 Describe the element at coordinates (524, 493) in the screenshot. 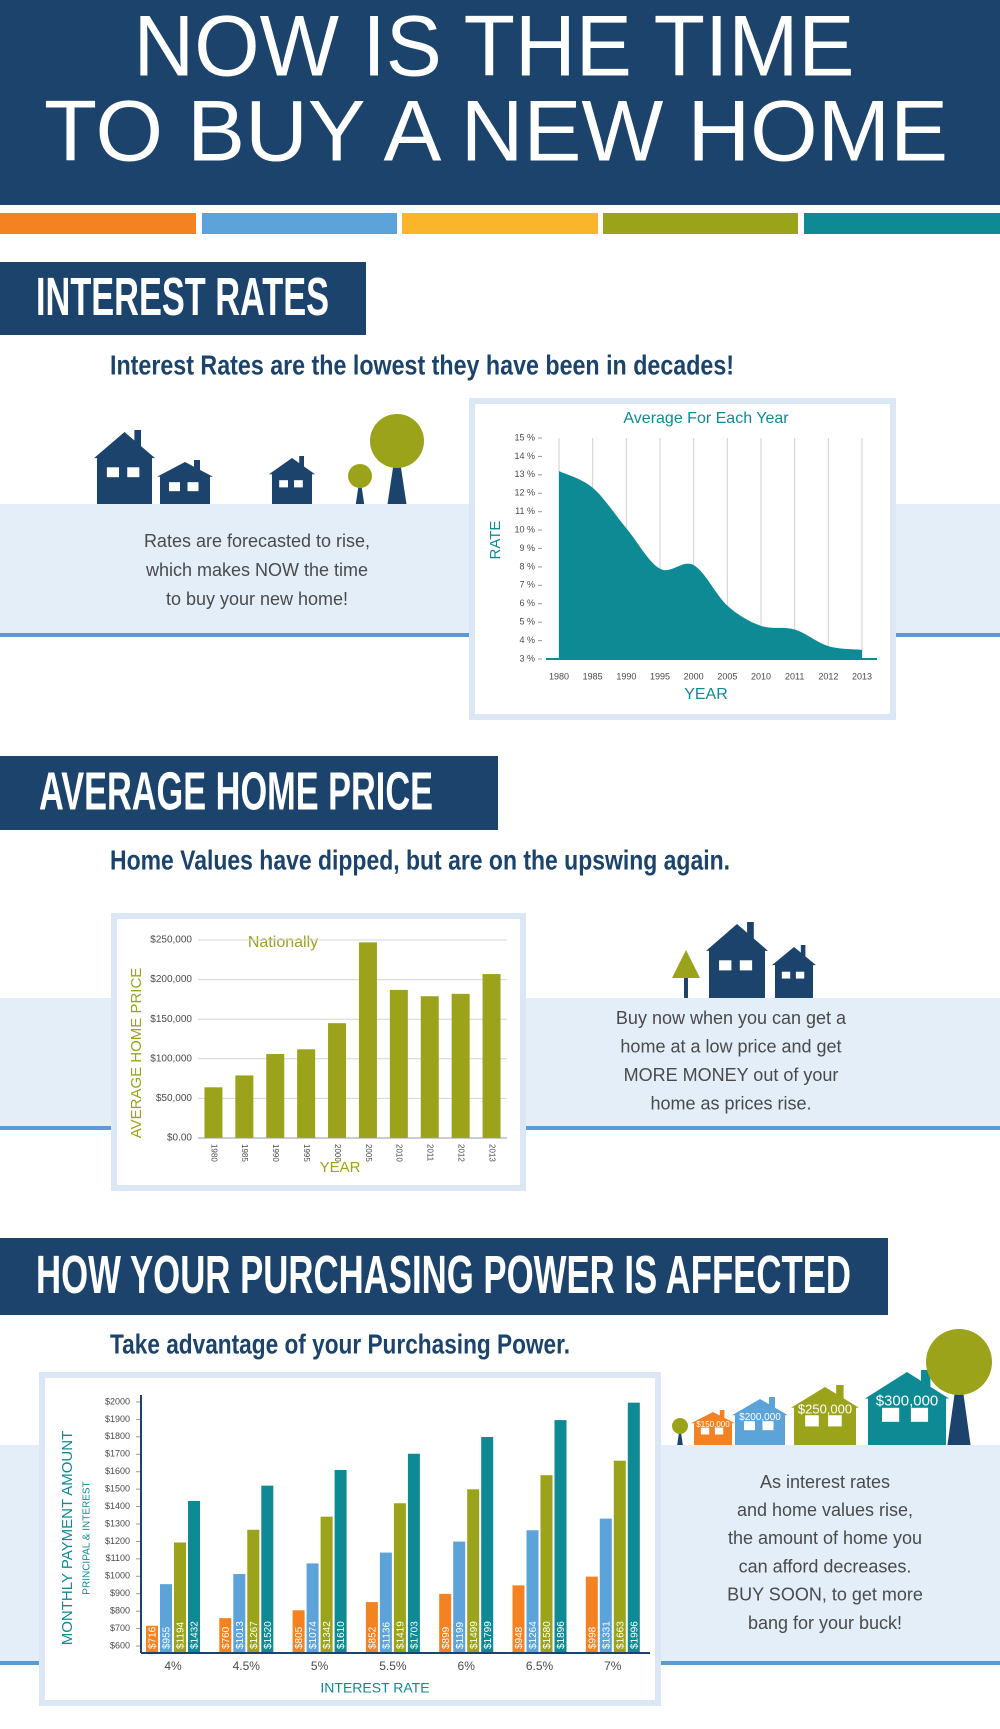

I see `y-tick-label: 12 %` at that location.